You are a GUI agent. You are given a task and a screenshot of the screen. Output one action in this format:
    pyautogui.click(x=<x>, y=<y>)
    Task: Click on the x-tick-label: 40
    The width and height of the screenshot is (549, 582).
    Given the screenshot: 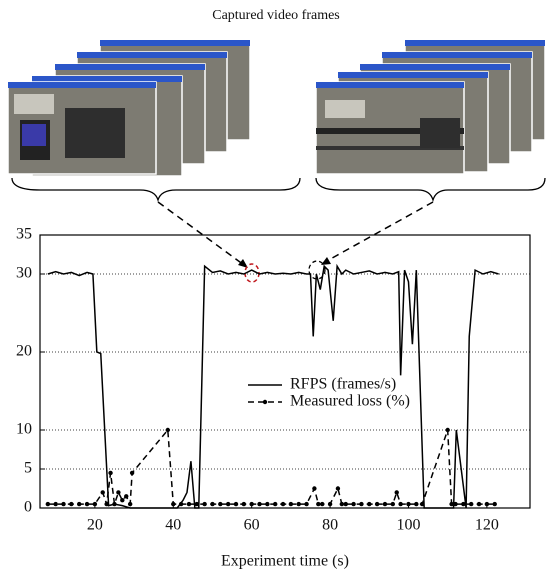 What is the action you would take?
    pyautogui.click(x=173, y=525)
    